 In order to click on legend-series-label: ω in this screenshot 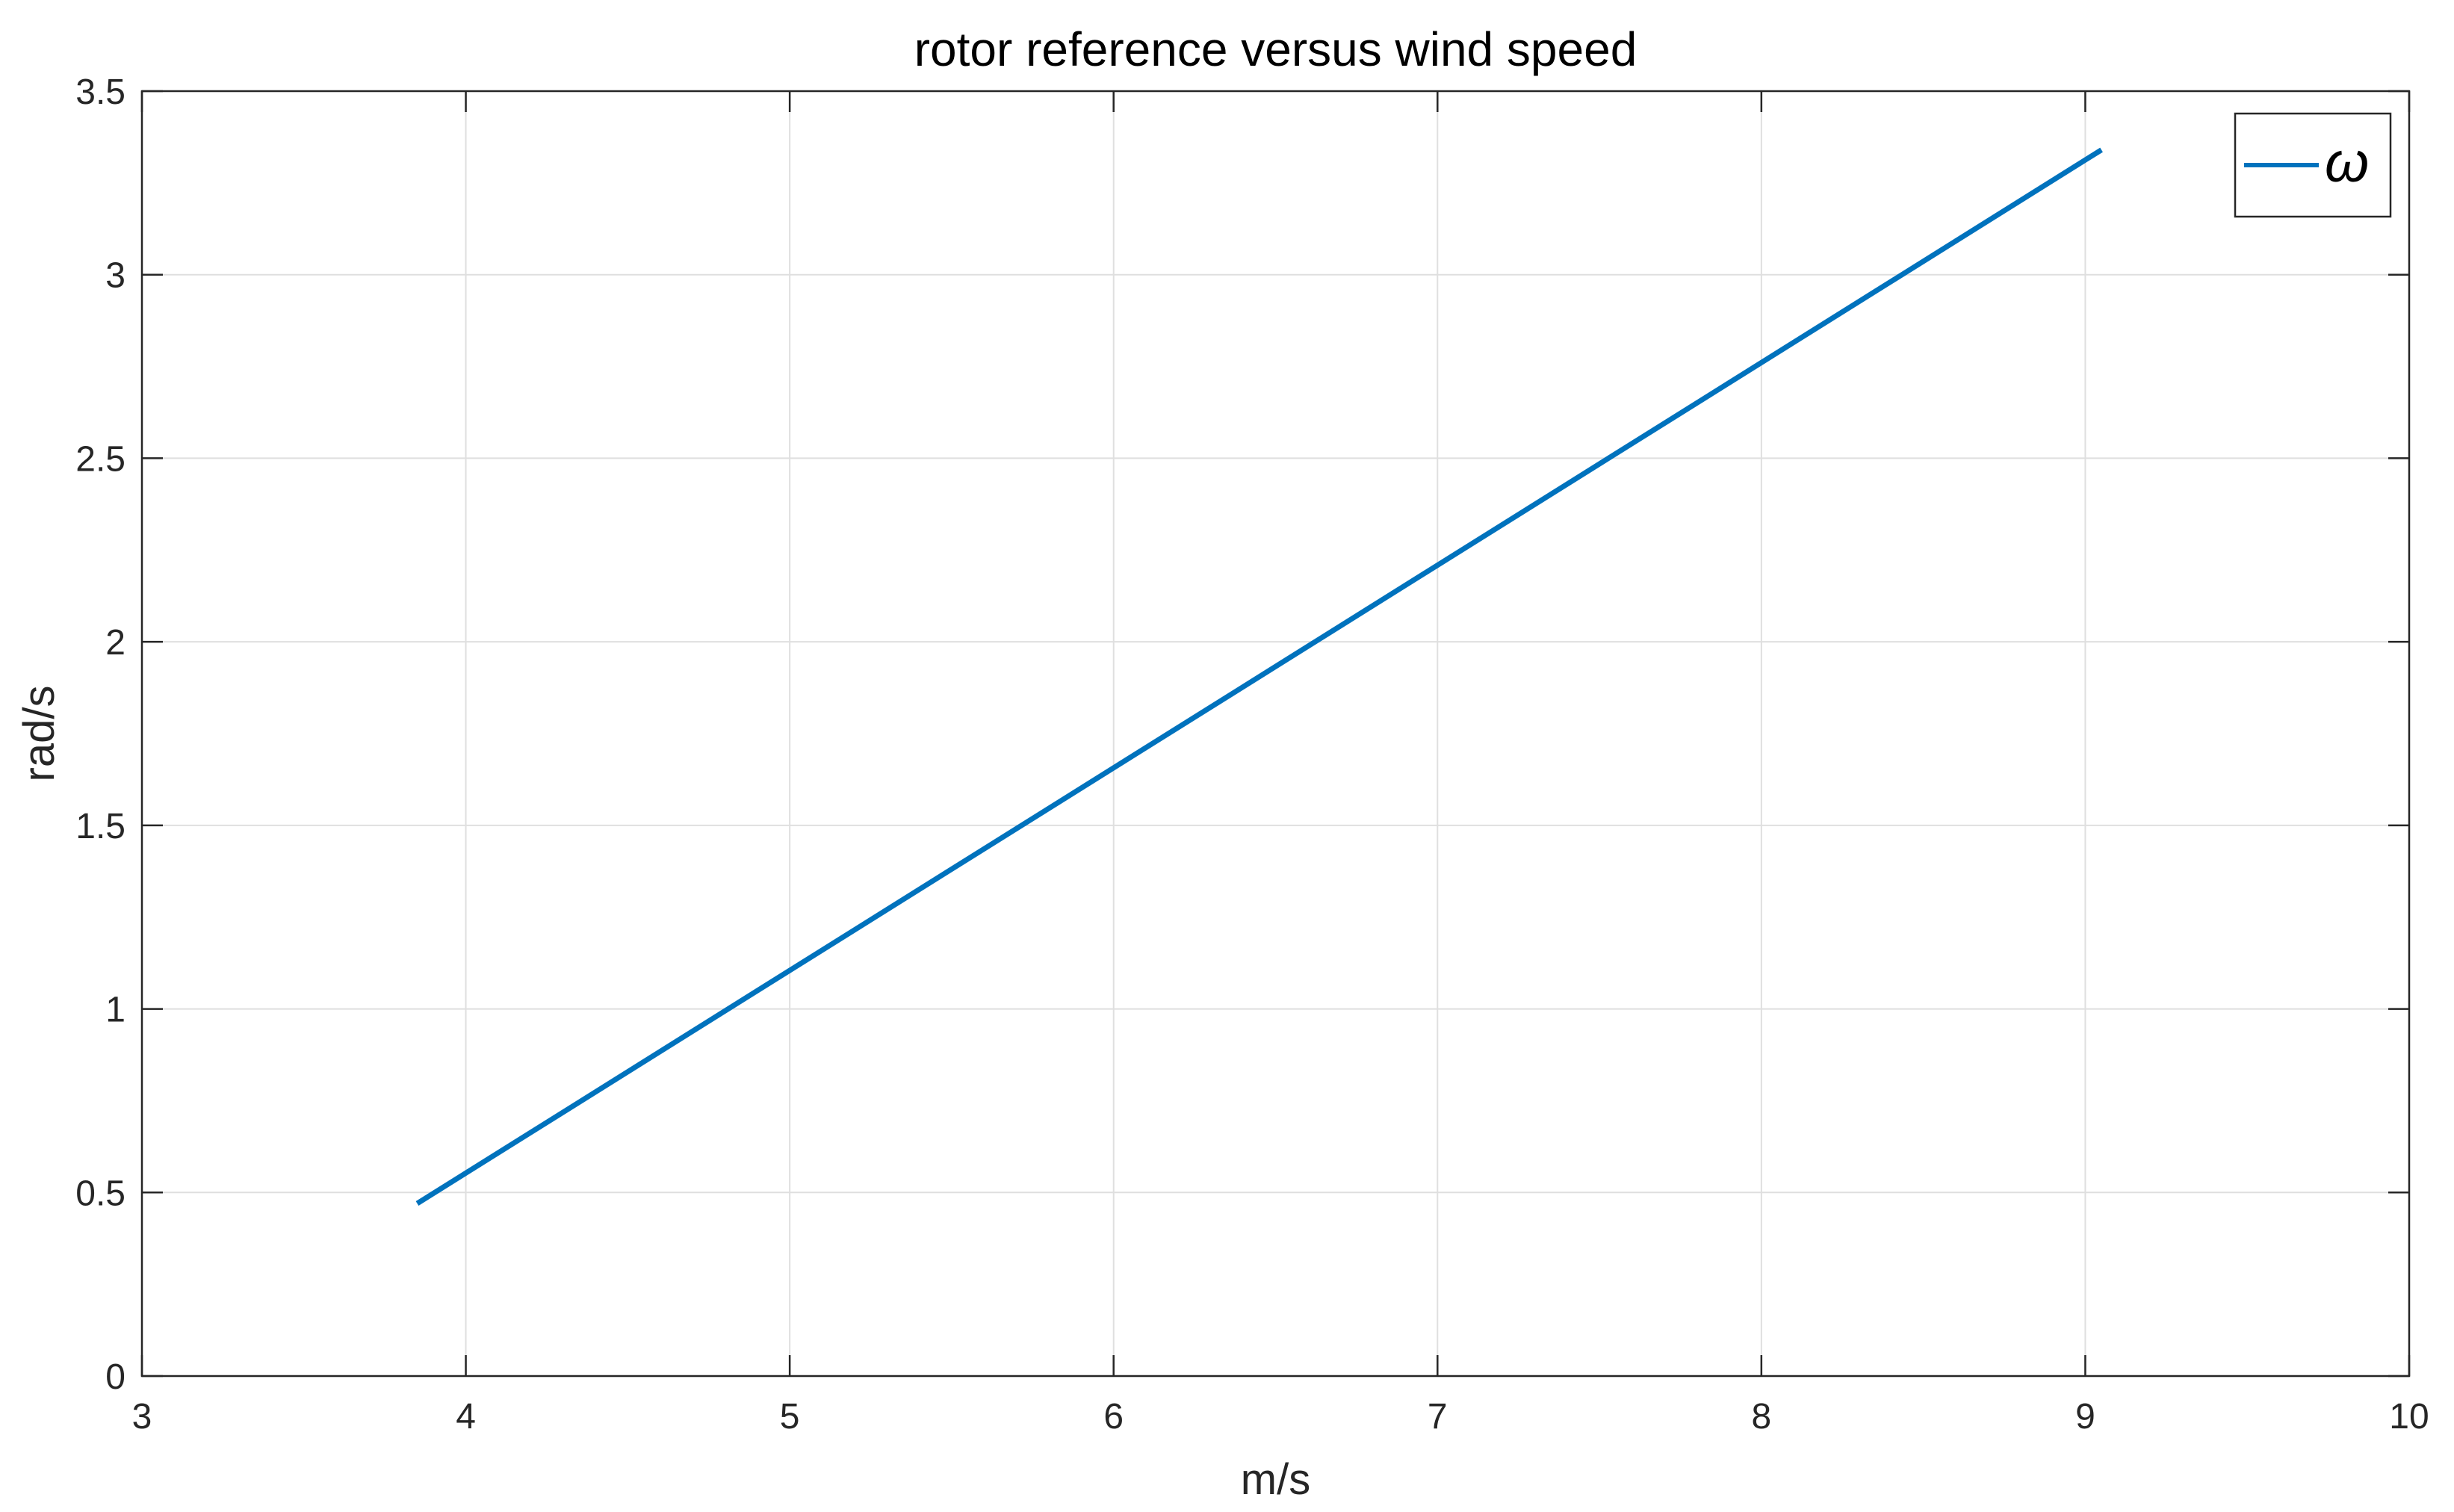, I will do `click(2347, 162)`.